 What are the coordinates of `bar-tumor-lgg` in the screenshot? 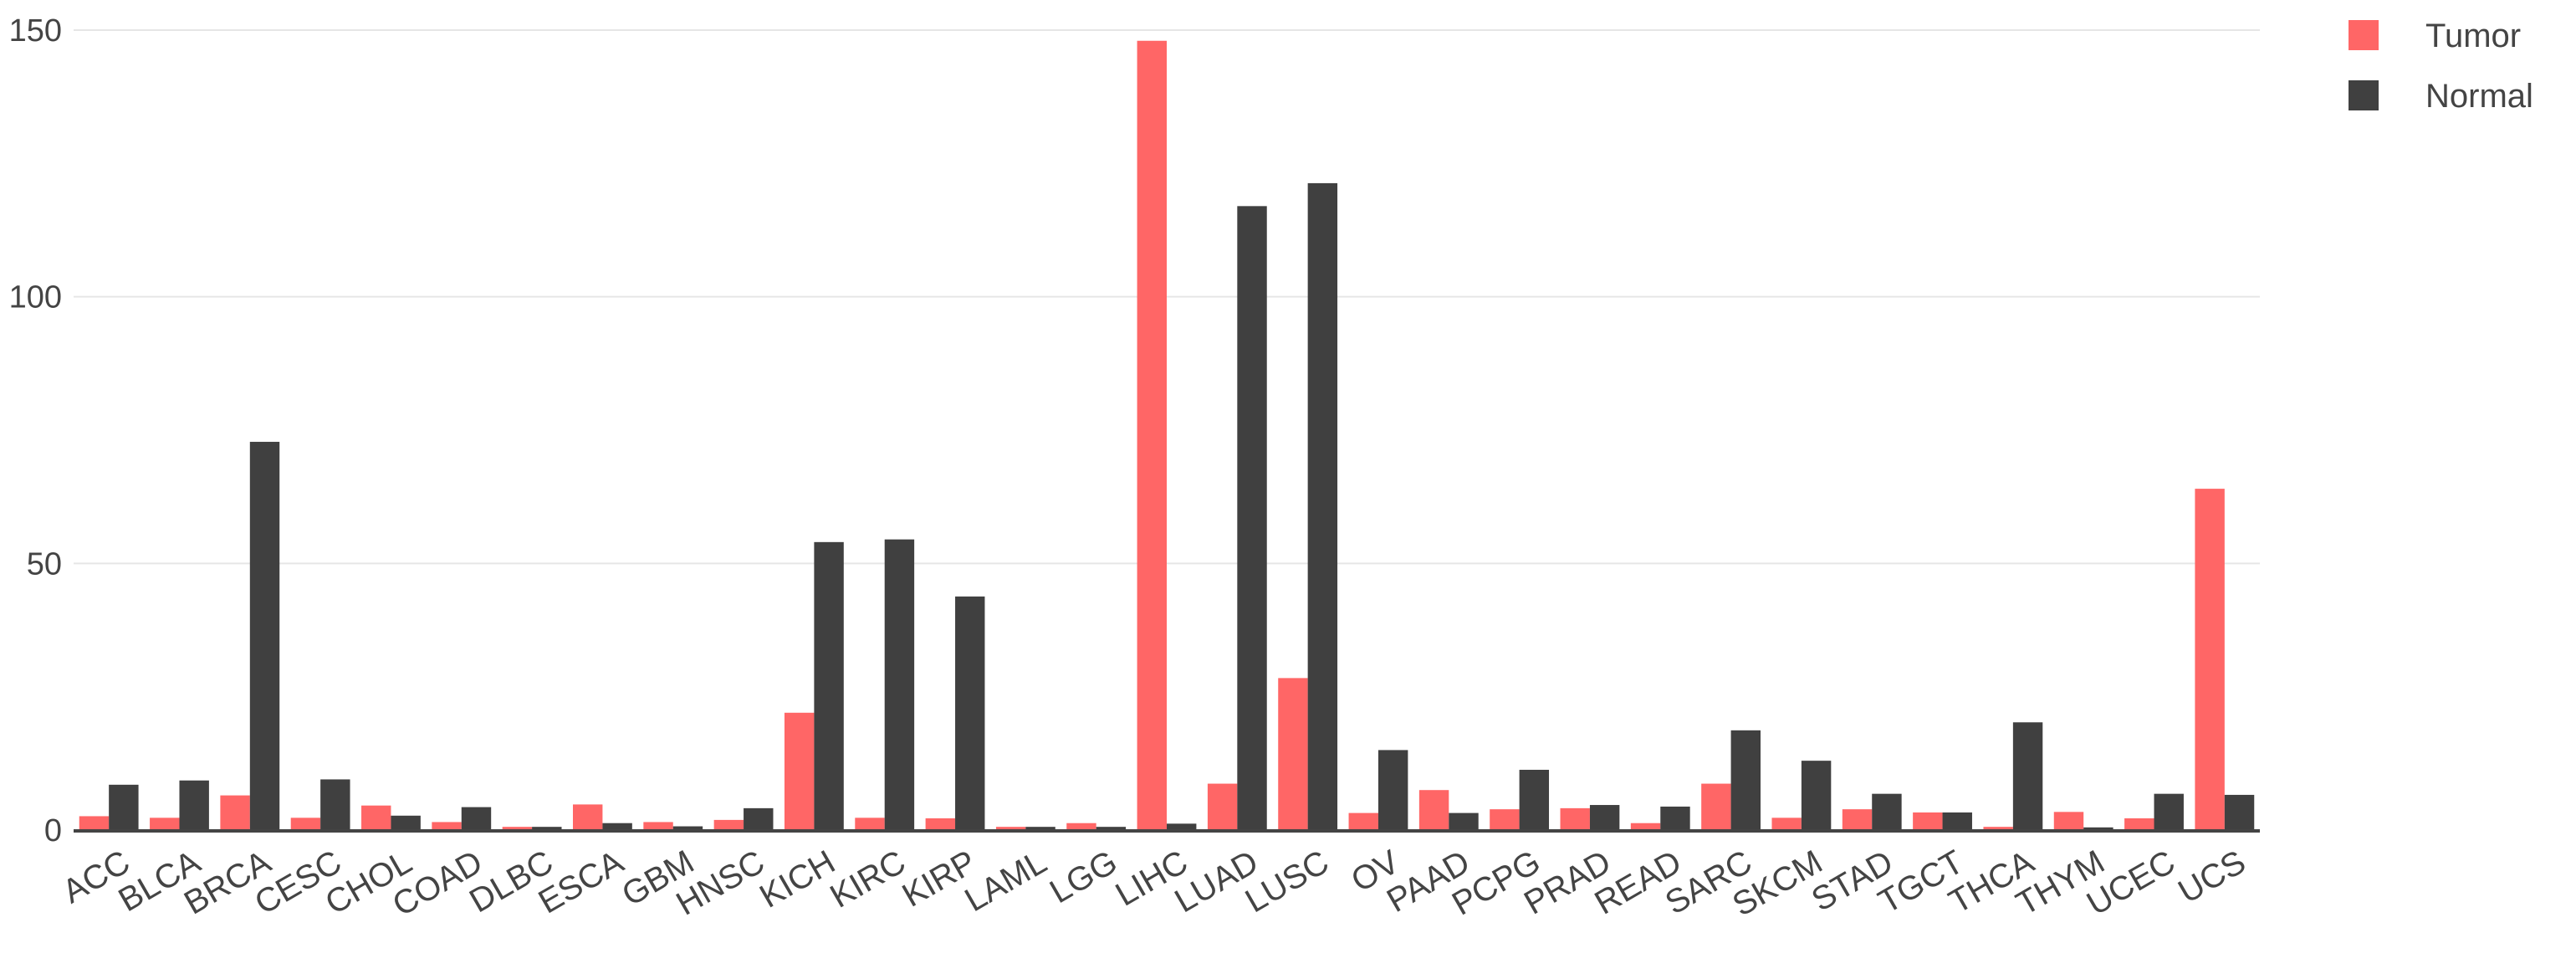 It's located at (1081, 826).